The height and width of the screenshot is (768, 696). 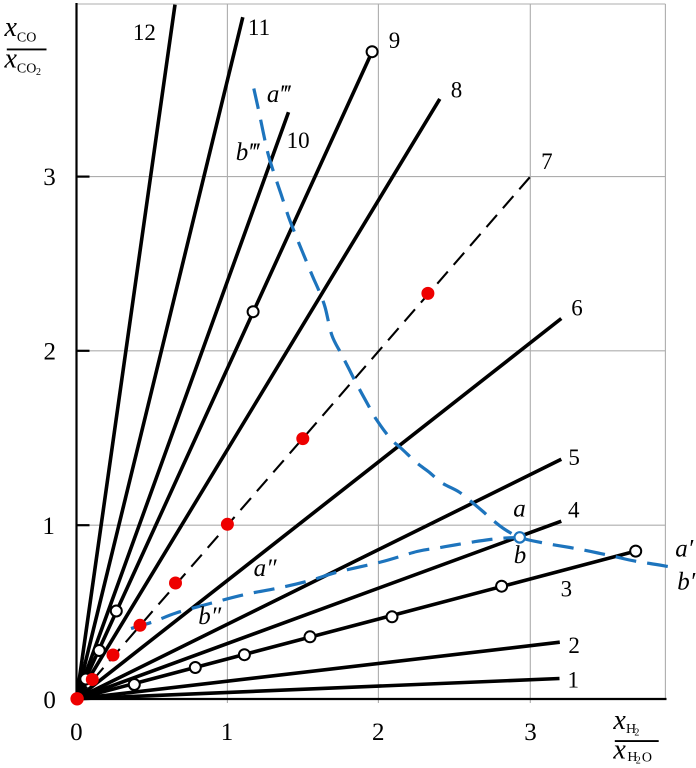 I want to click on svg-text: a‴, so click(x=279, y=94).